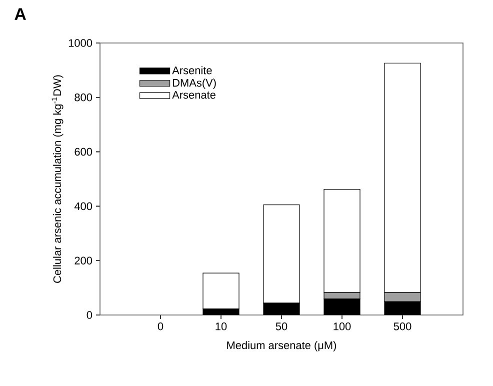 This screenshot has height=386, width=493. Describe the element at coordinates (194, 83) in the screenshot. I see `legend-label: DMAs(V)` at that location.